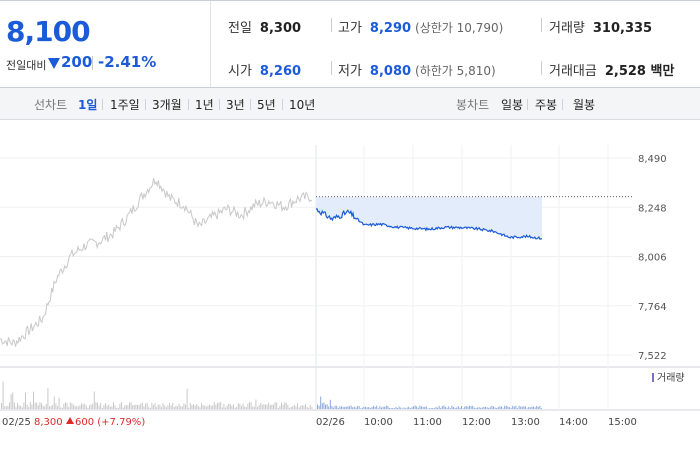 The image size is (700, 450). I want to click on period-3y: 3년, so click(235, 105).